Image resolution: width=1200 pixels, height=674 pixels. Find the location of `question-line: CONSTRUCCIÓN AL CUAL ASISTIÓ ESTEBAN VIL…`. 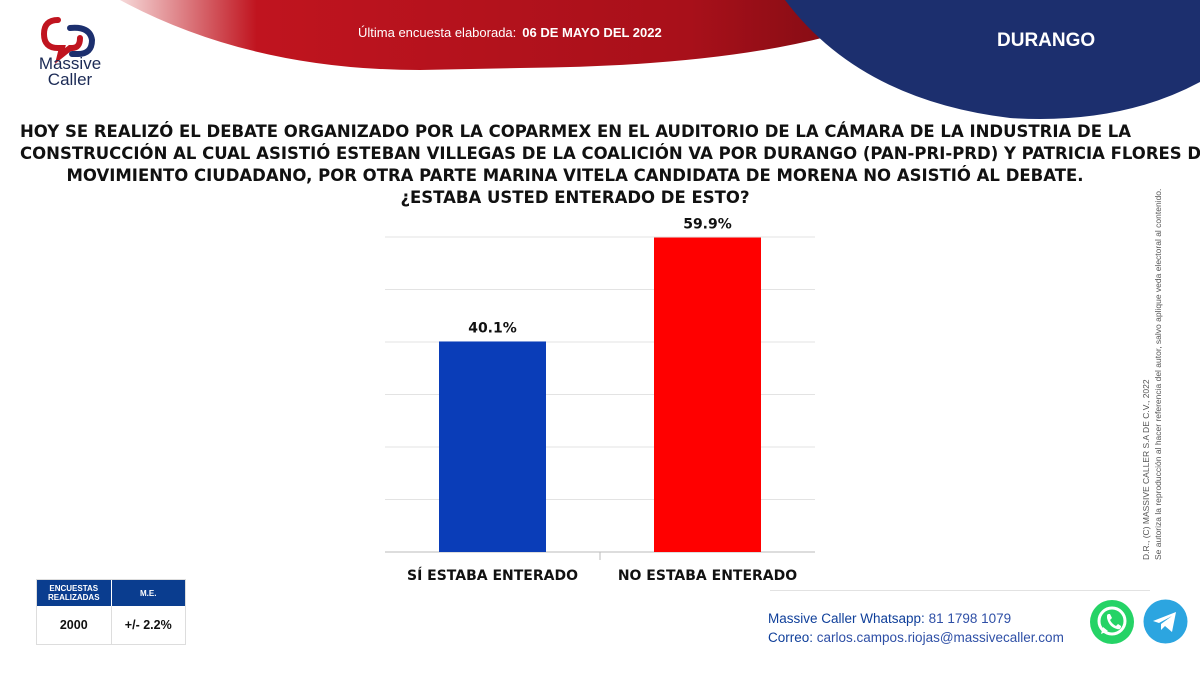

question-line: CONSTRUCCIÓN AL CUAL ASISTIÓ ESTEBAN VIL… is located at coordinates (610, 153).